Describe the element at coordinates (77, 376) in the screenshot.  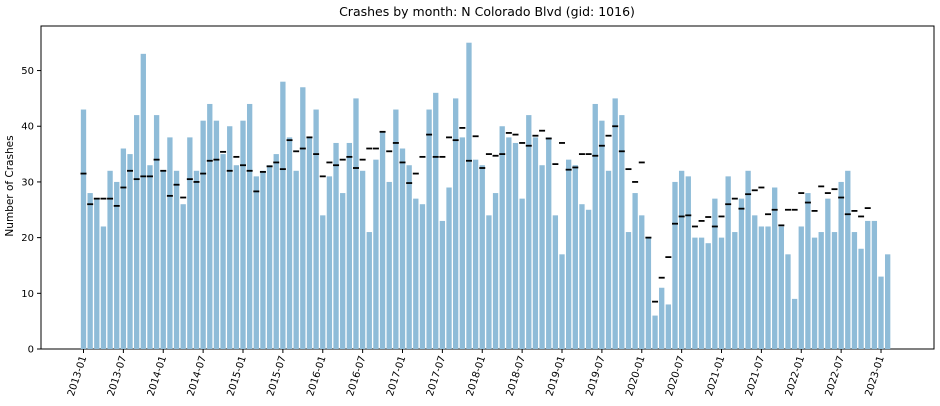
I see `x-tick-label: 2013-01` at that location.